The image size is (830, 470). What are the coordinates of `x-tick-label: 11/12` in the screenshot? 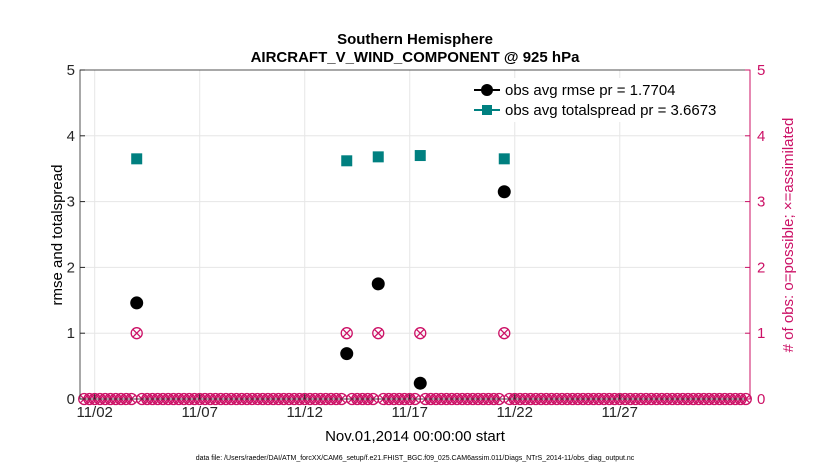 It's located at (305, 412).